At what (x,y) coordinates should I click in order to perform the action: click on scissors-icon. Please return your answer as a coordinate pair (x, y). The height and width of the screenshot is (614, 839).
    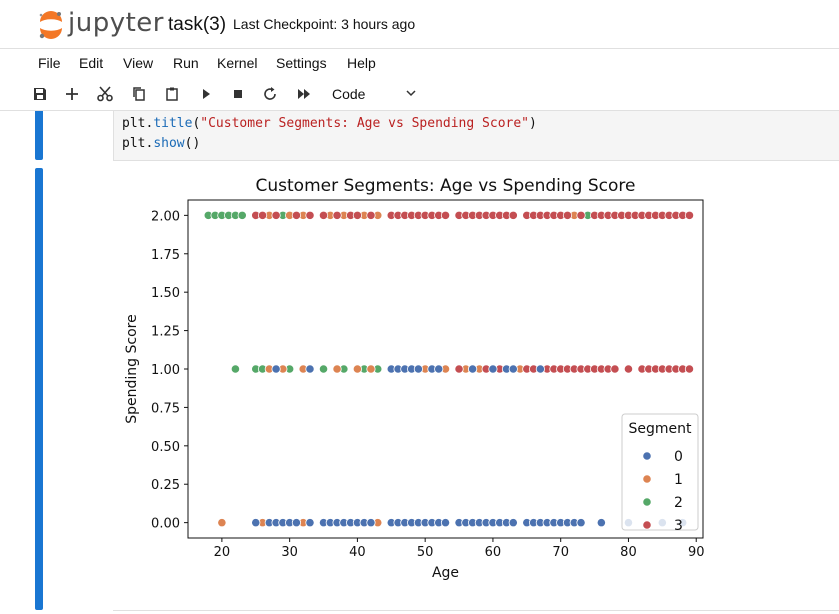
    Looking at the image, I should click on (105, 94).